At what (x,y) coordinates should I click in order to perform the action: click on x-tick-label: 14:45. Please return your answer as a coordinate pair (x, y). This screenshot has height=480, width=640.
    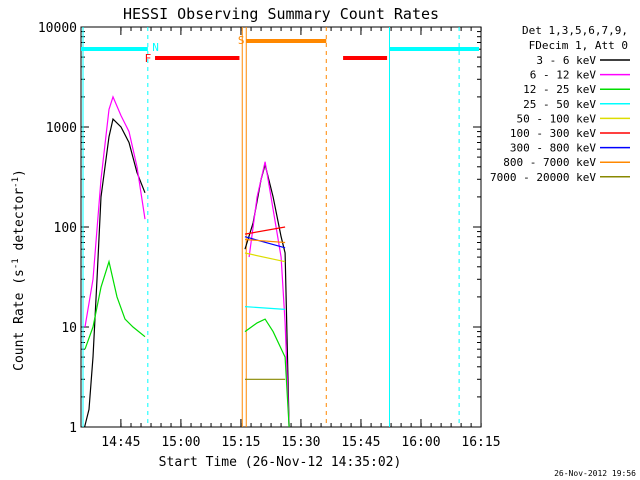
    Looking at the image, I should click on (120, 442).